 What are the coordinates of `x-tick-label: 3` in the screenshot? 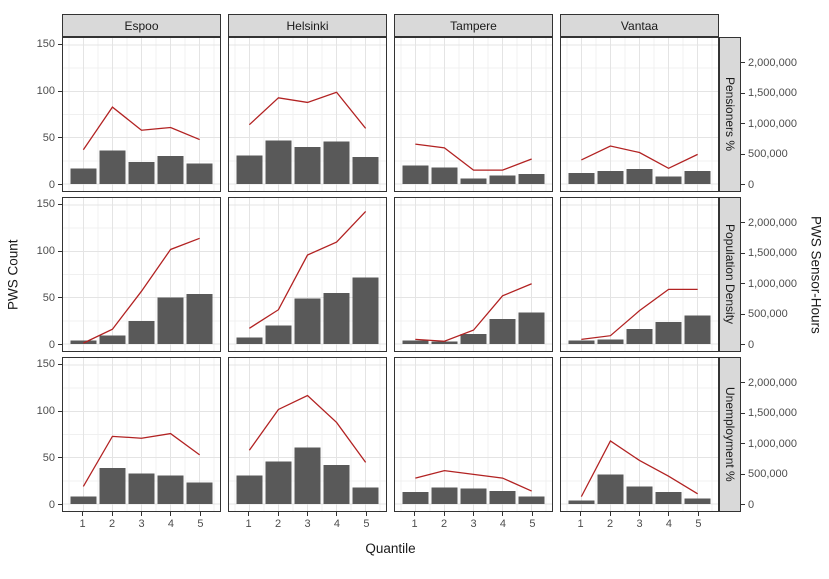 It's located at (473, 524).